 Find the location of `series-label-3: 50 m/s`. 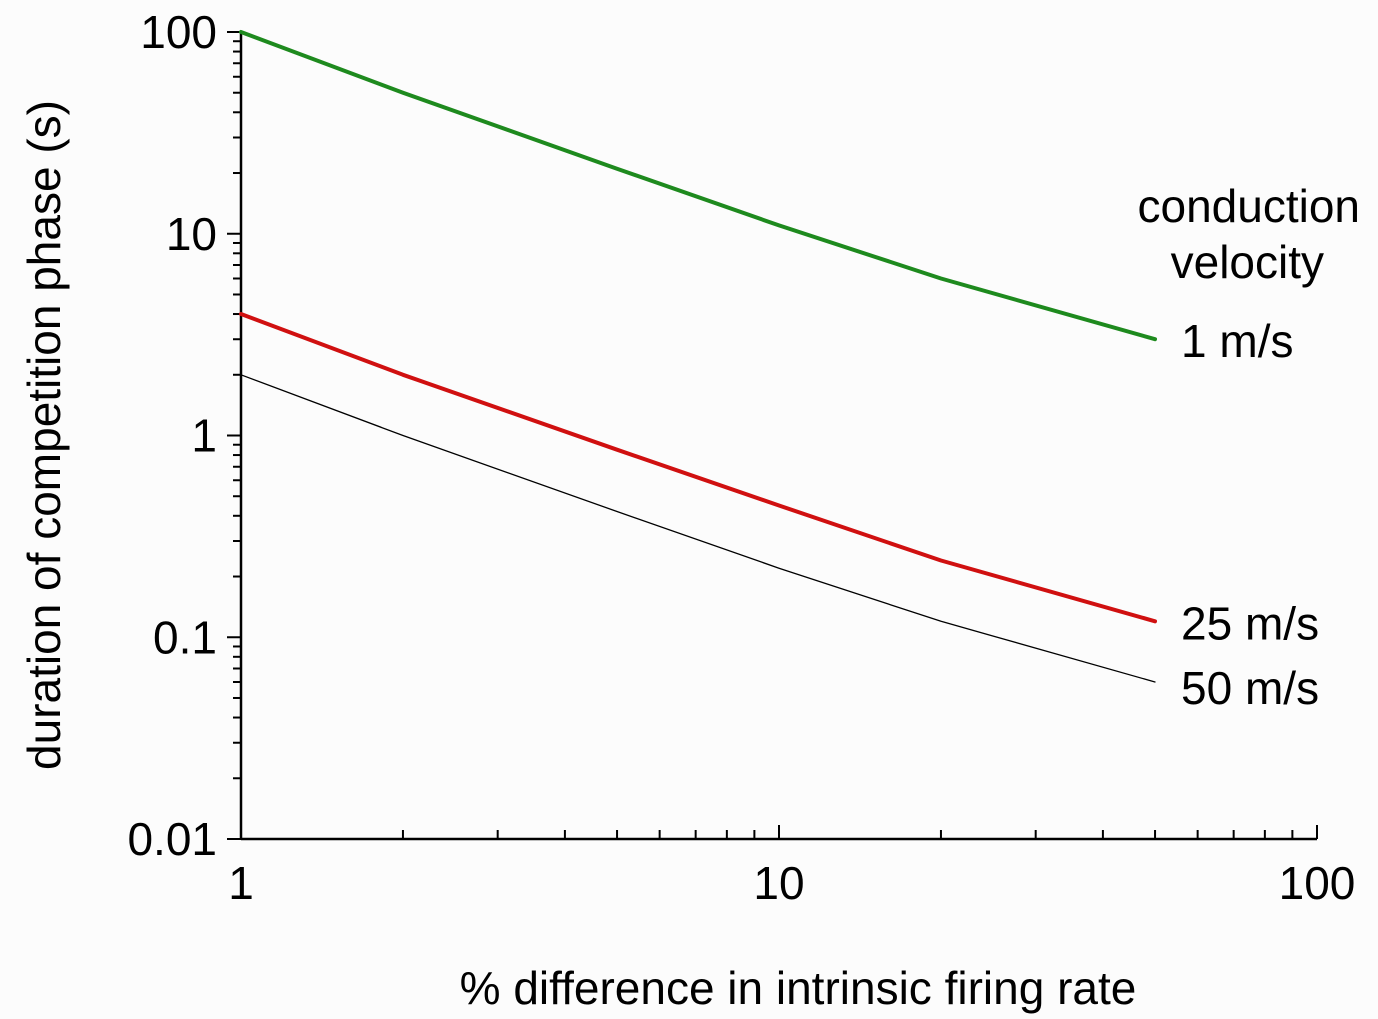

series-label-3: 50 m/s is located at coordinates (1250, 688).